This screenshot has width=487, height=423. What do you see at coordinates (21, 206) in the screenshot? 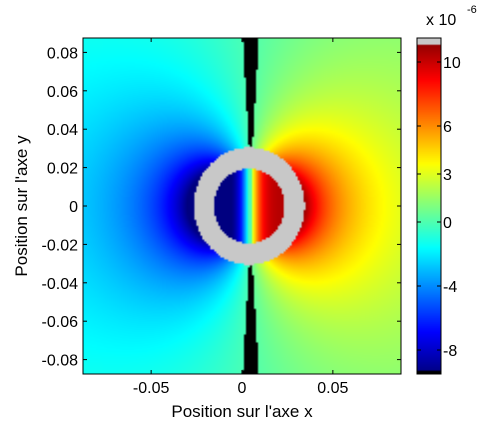
I see `y-axis-label: Position sur l'axe y` at bounding box center [21, 206].